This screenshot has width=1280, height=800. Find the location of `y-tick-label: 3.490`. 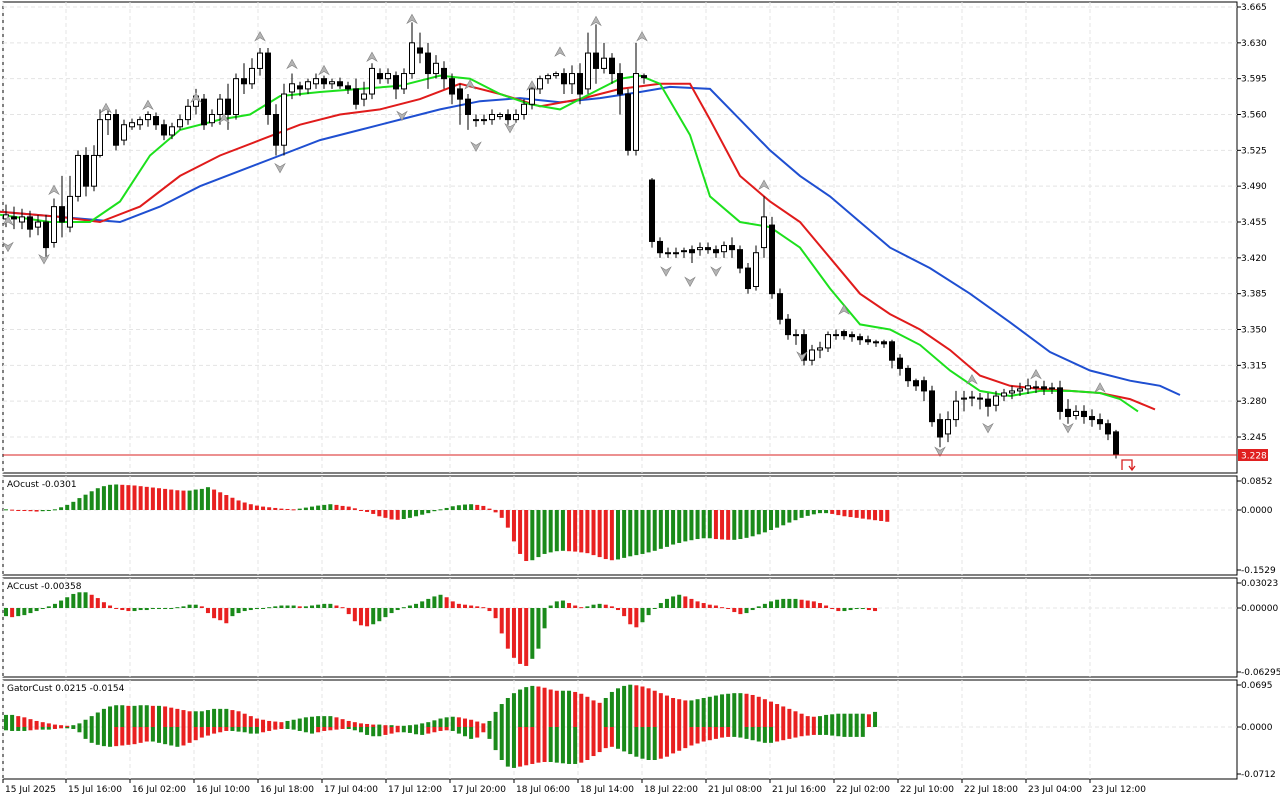

y-tick-label: 3.490 is located at coordinates (1254, 187).